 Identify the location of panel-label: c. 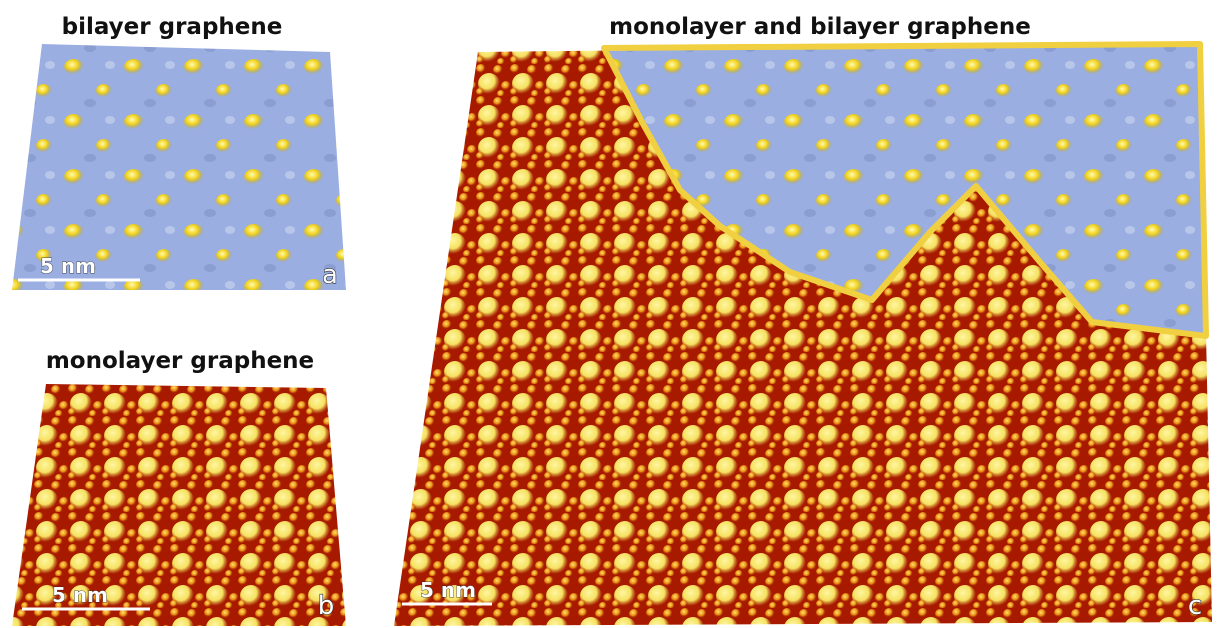
(1195, 606).